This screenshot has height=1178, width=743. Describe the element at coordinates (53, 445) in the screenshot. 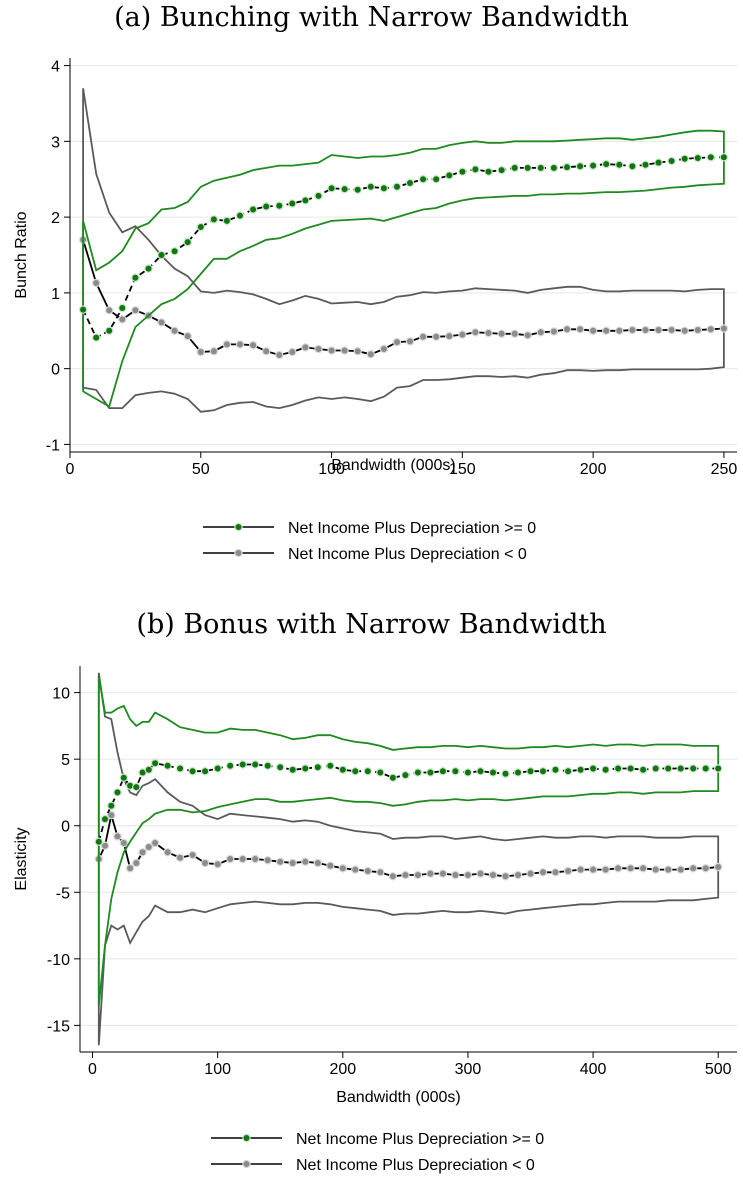

I see `chart-a-y-tick-label: -1` at that location.